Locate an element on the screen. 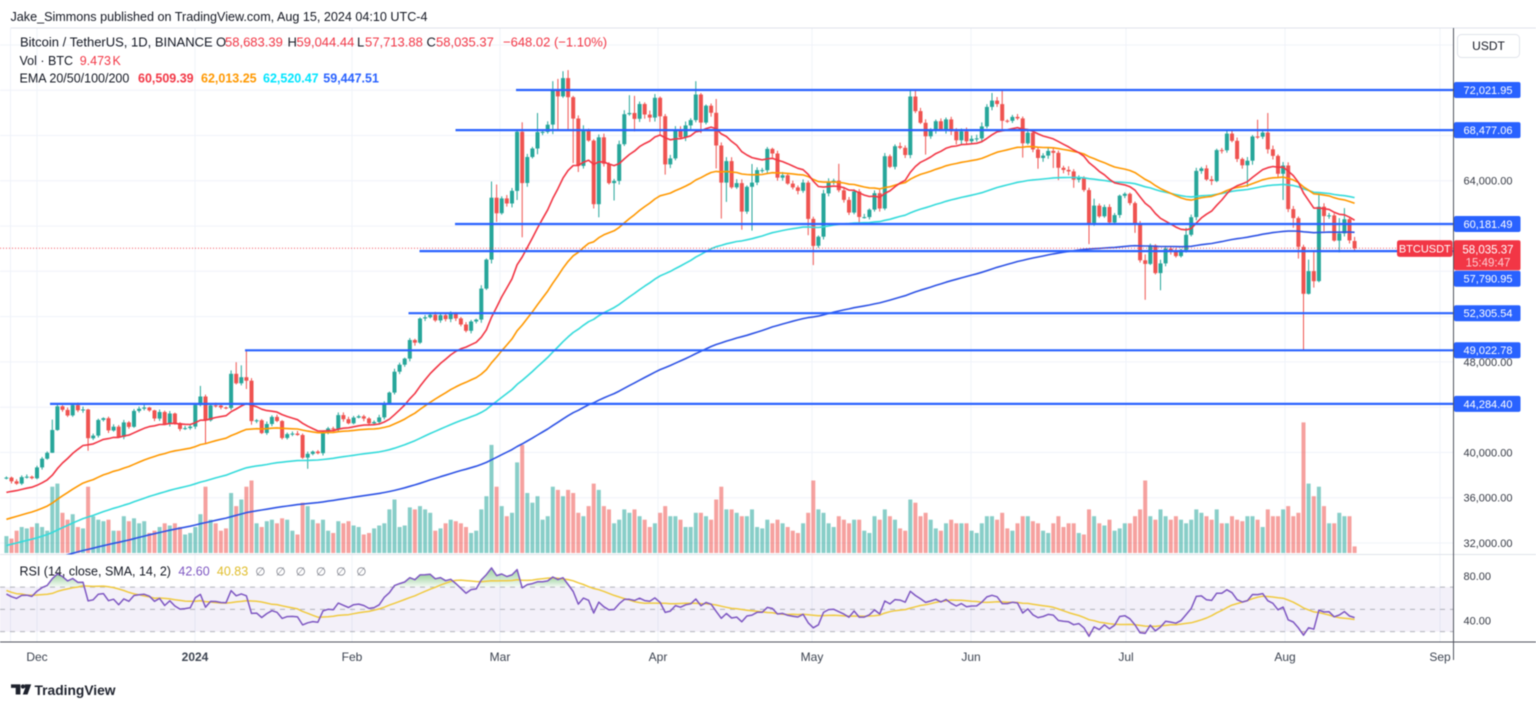  svg-text: Jul is located at coordinates (1125, 657).